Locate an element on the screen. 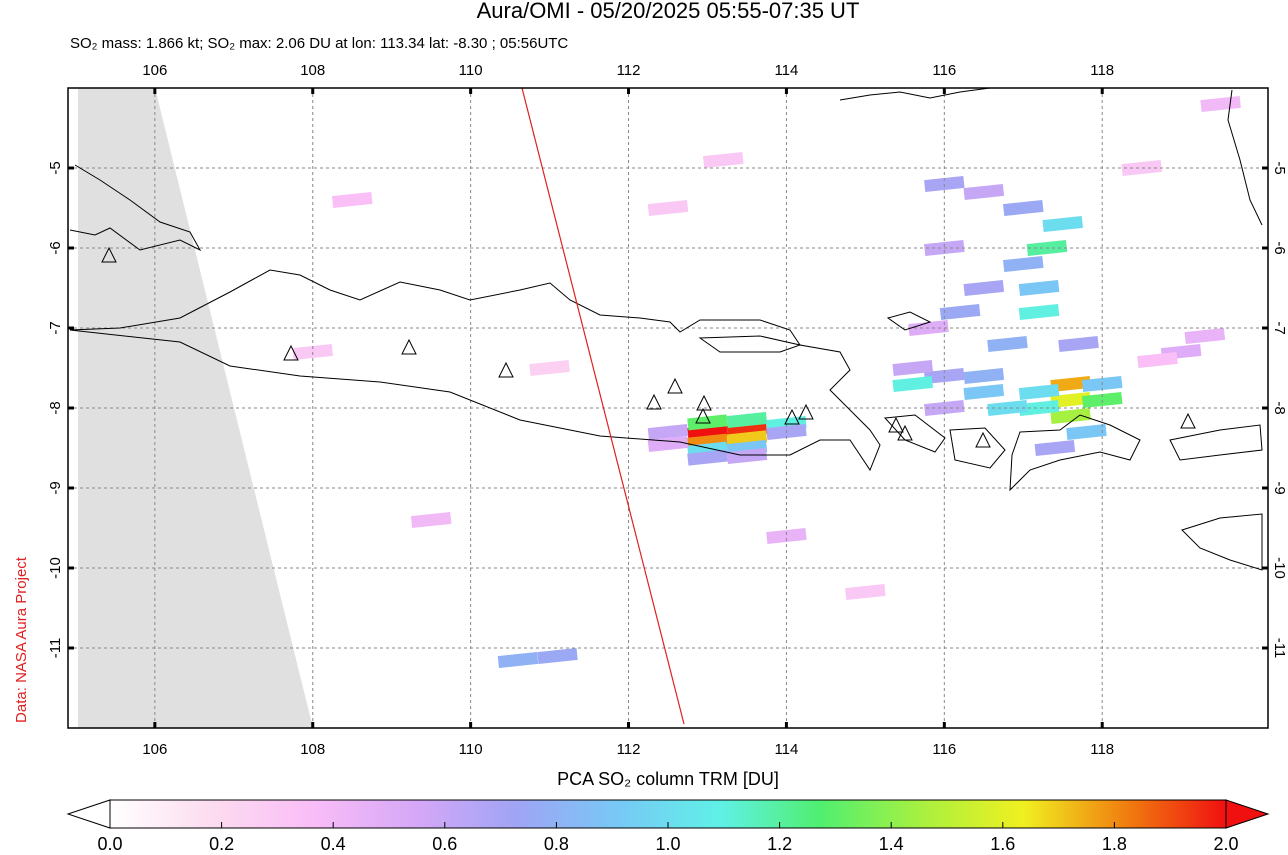  y-tick-label: -11 is located at coordinates (1279, 648).